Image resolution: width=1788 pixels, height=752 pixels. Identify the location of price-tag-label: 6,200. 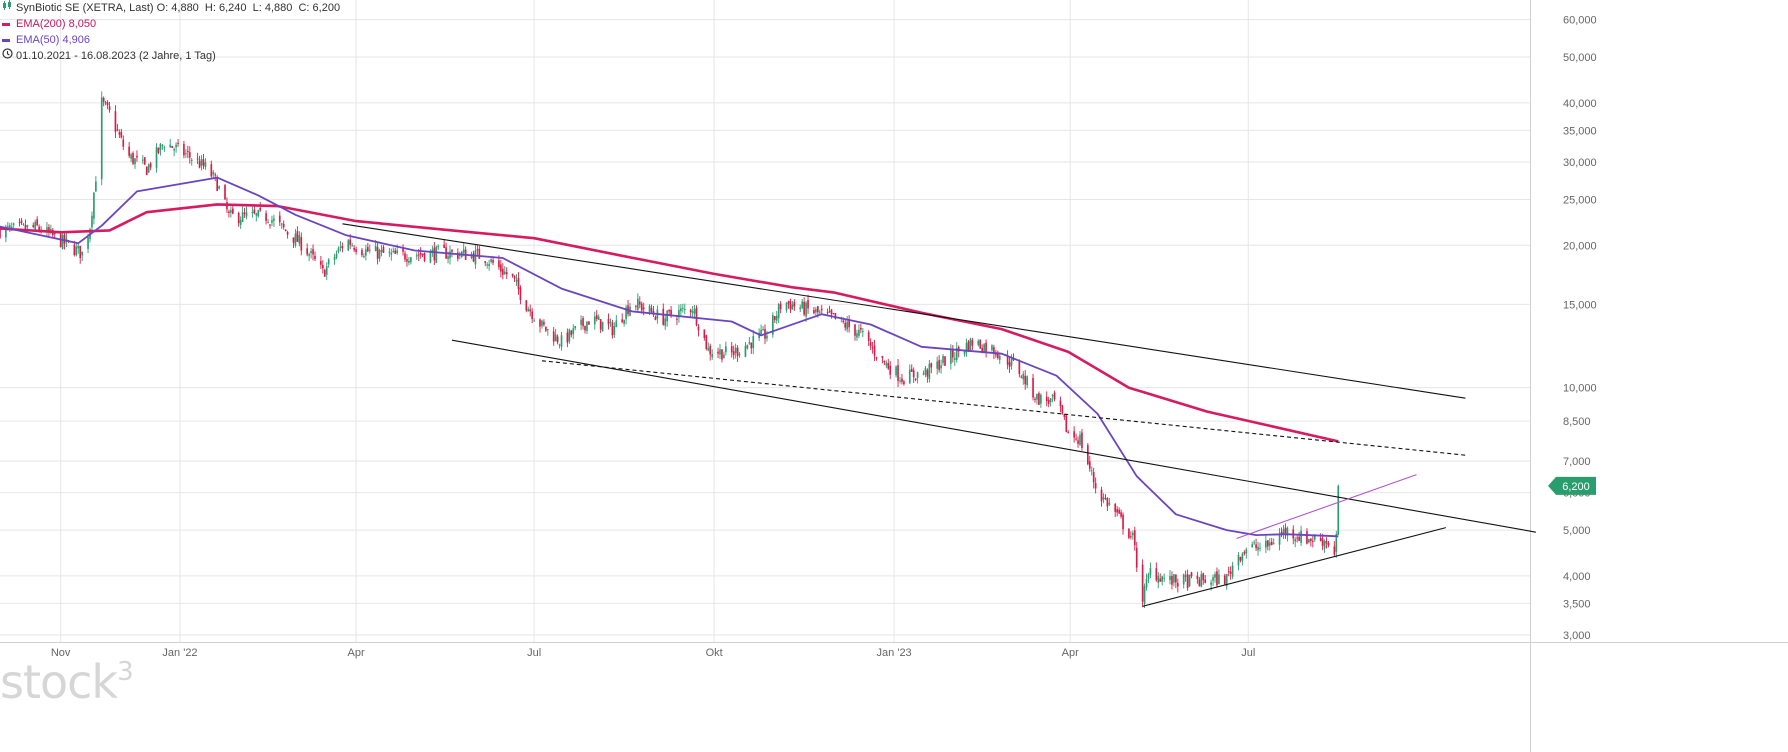
(1576, 487).